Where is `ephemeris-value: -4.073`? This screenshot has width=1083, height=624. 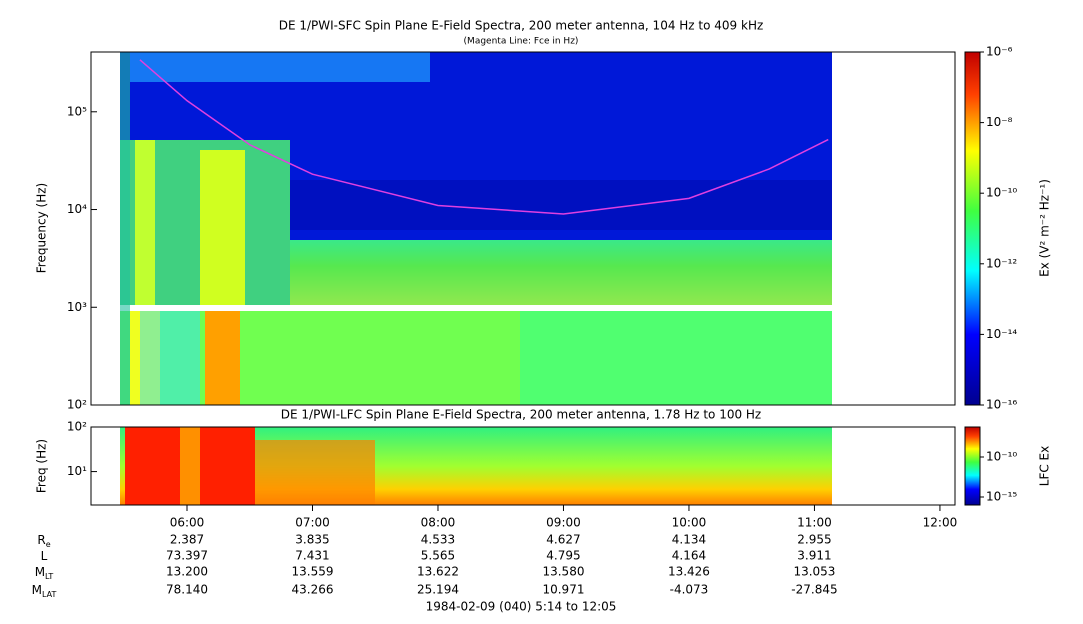 ephemeris-value: -4.073 is located at coordinates (689, 590).